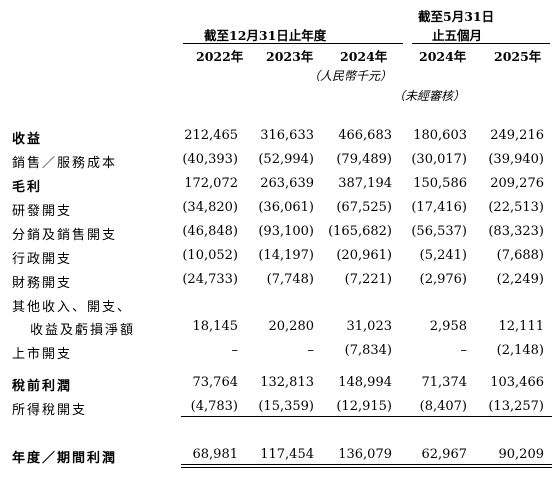  Describe the element at coordinates (516, 231) in the screenshot. I see `row-value: (83,323)` at that location.